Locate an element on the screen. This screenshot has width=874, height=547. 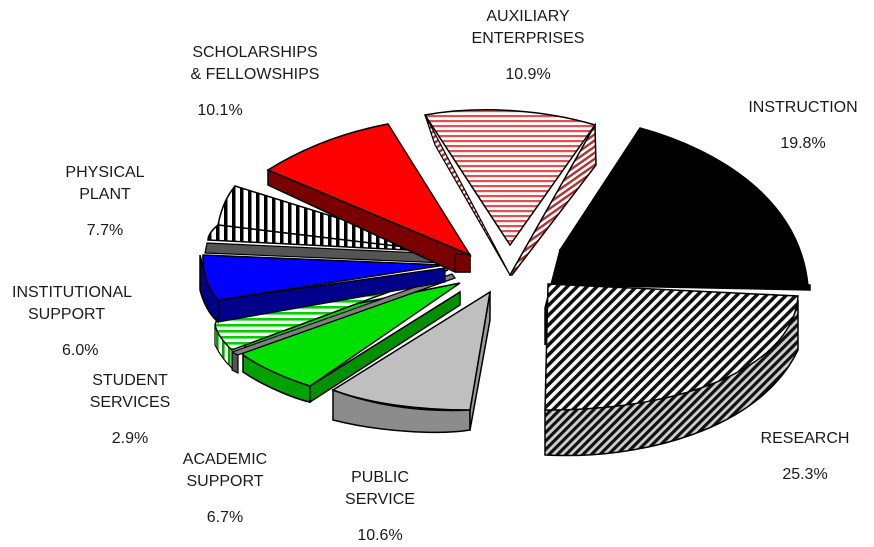
slice-percent: 10.1% is located at coordinates (220, 110).